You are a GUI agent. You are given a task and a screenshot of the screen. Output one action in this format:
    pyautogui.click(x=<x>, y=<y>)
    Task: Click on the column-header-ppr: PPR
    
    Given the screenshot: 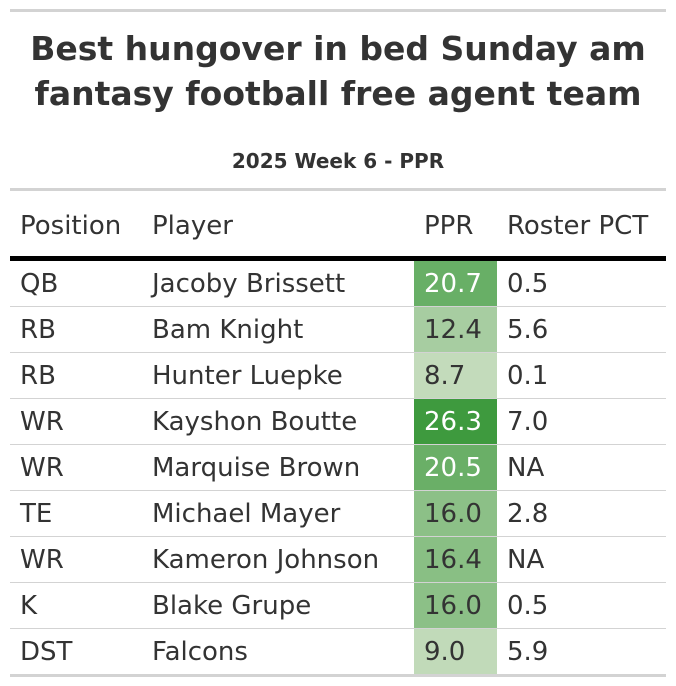 What is the action you would take?
    pyautogui.click(x=449, y=226)
    